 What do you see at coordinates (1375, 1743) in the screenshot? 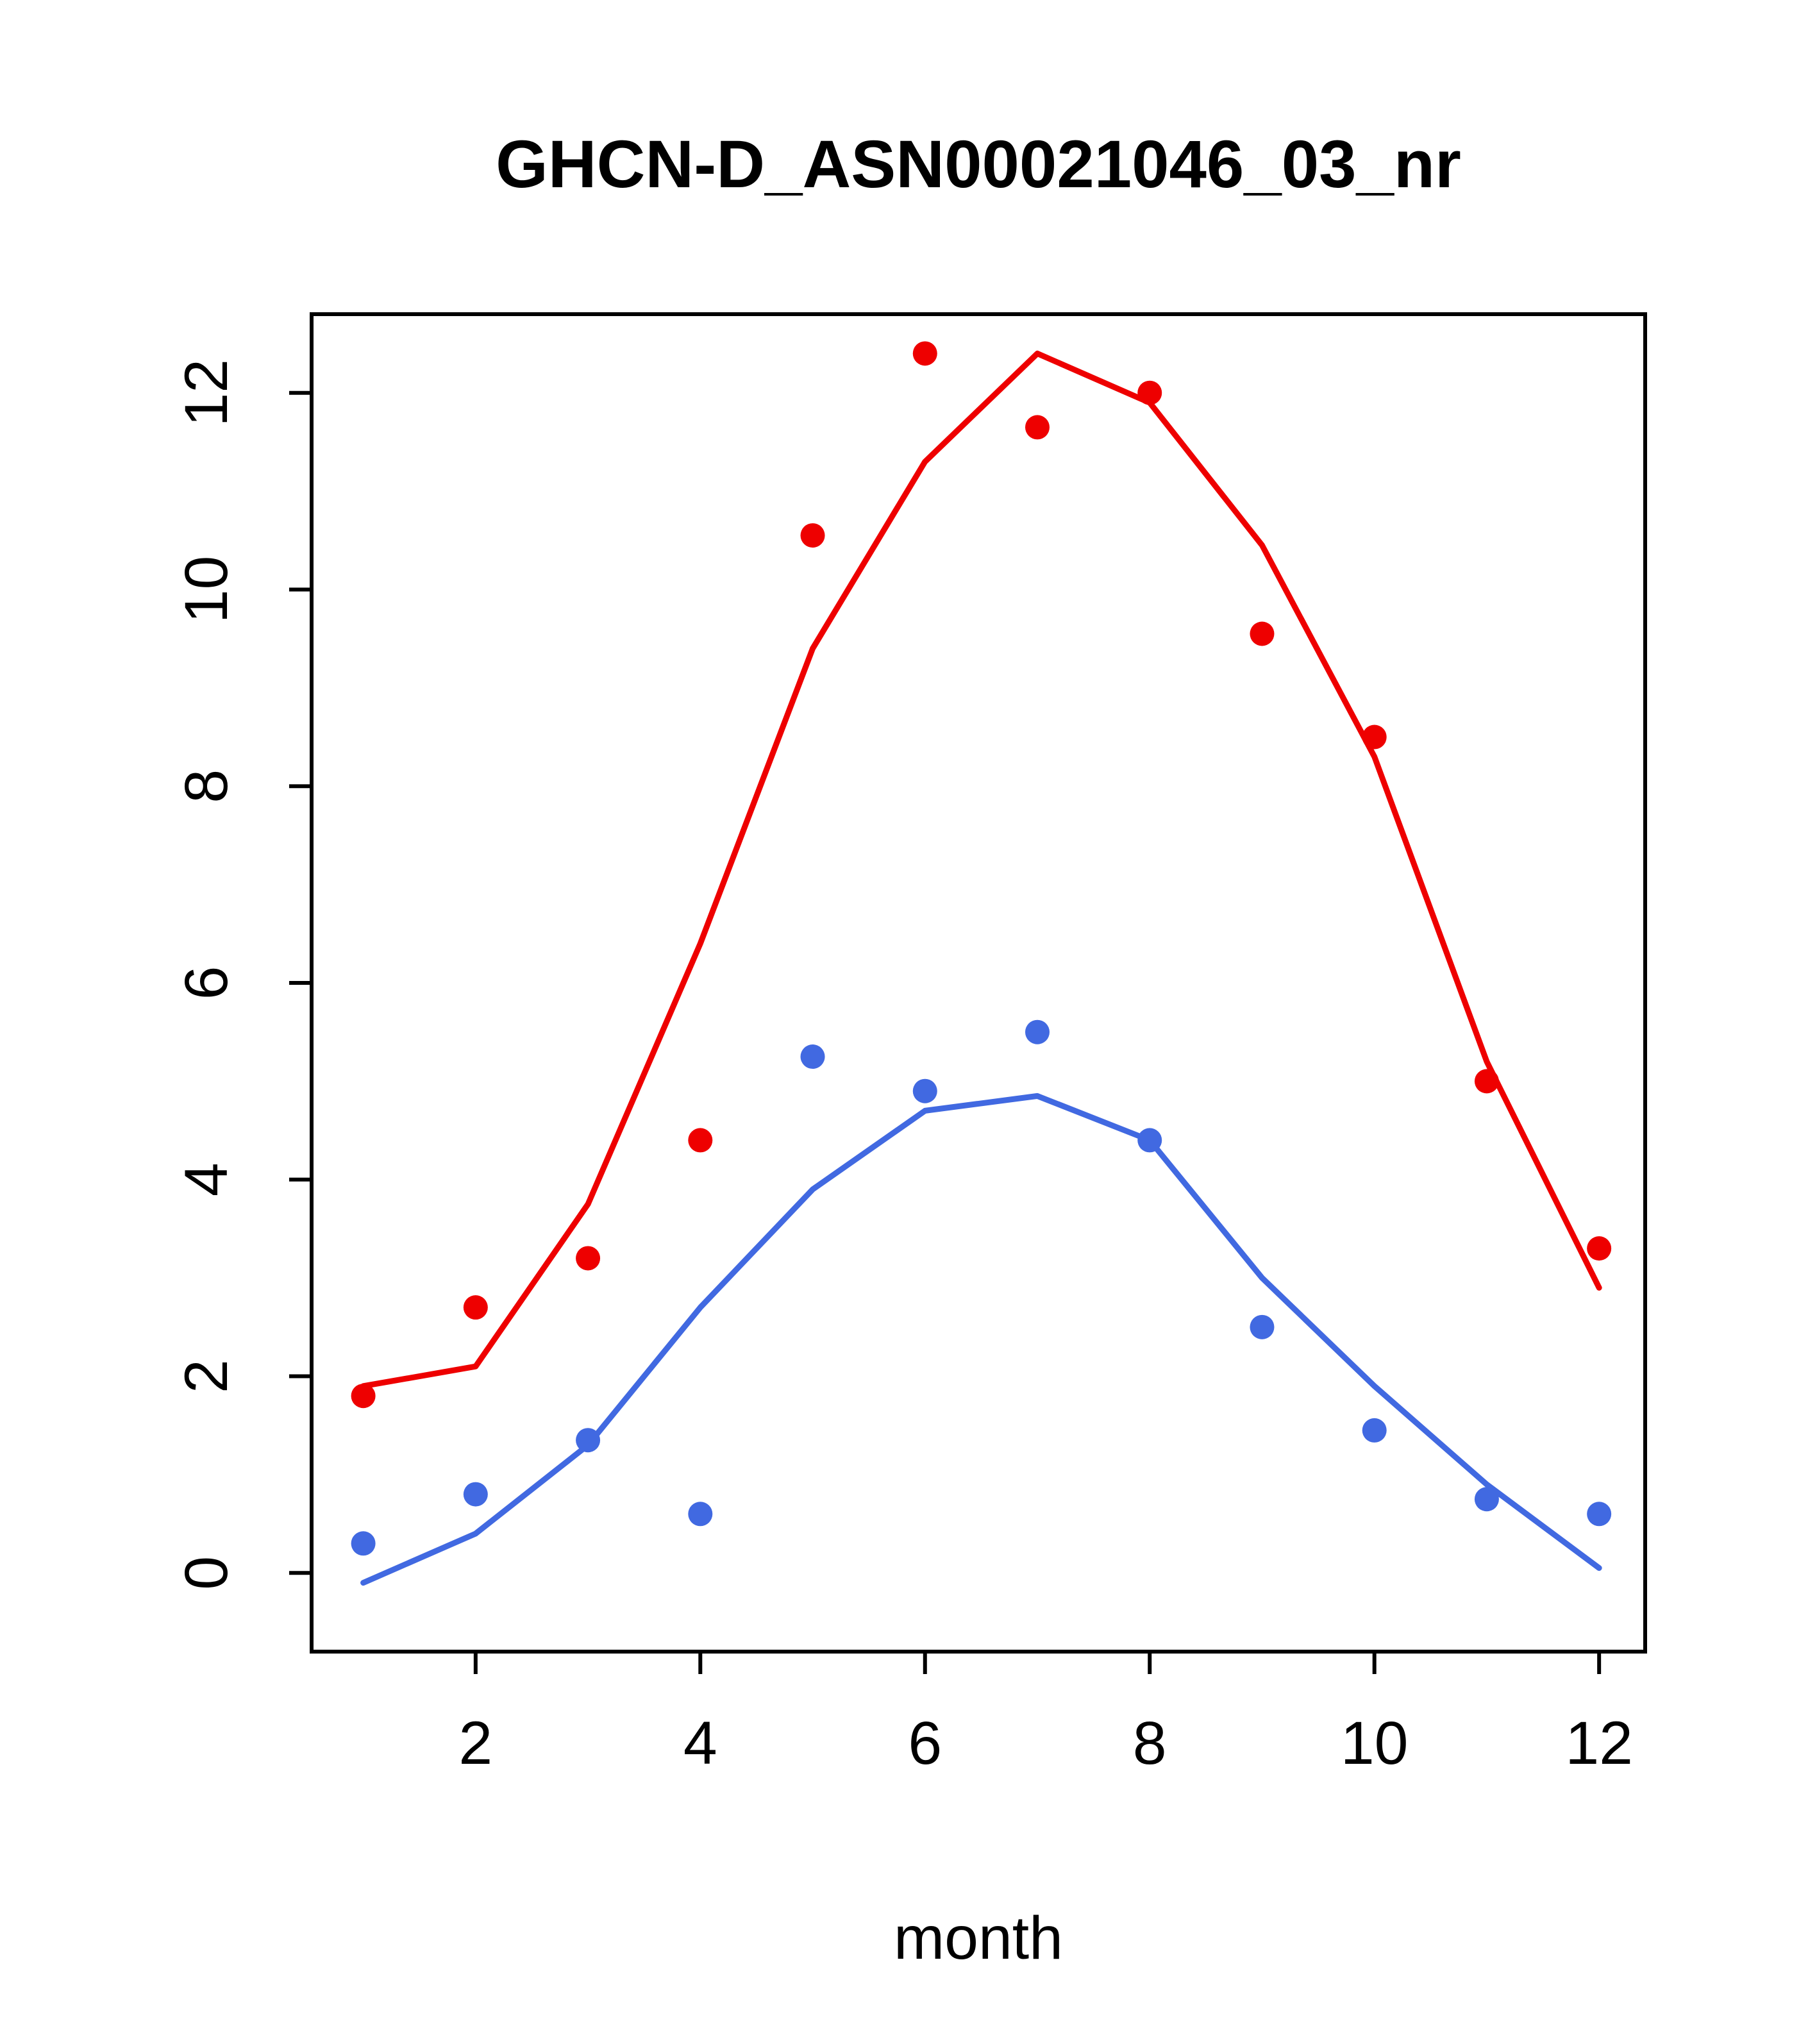
I see `x-tick-label: 10` at bounding box center [1375, 1743].